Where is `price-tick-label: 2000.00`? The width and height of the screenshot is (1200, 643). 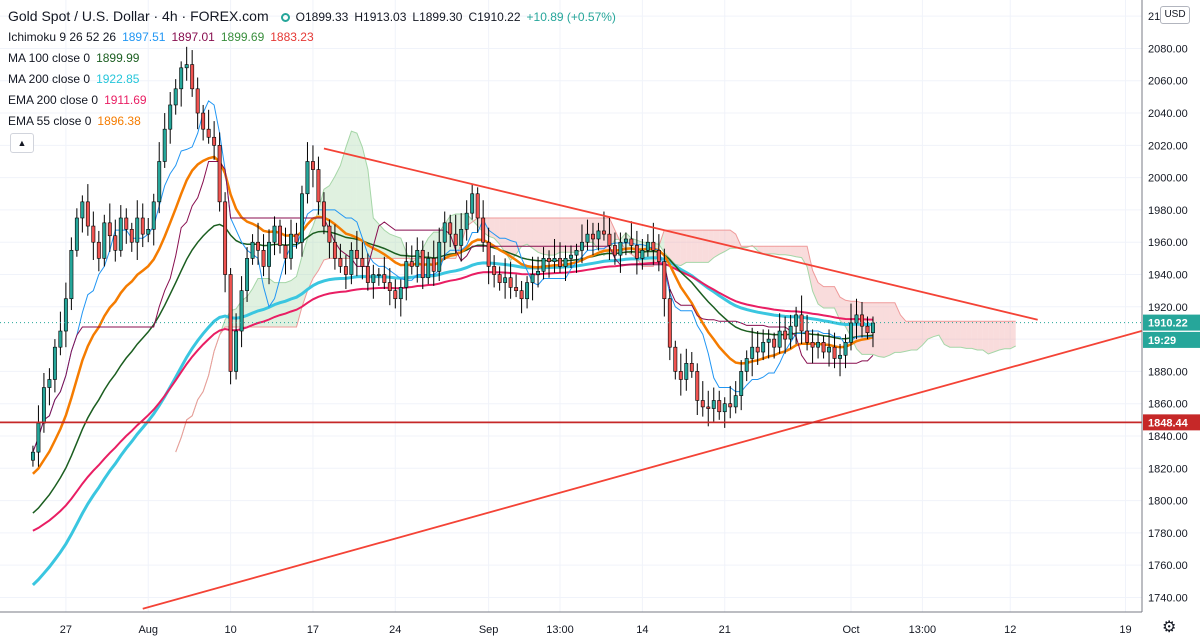
price-tick-label: 2000.00 is located at coordinates (1168, 179).